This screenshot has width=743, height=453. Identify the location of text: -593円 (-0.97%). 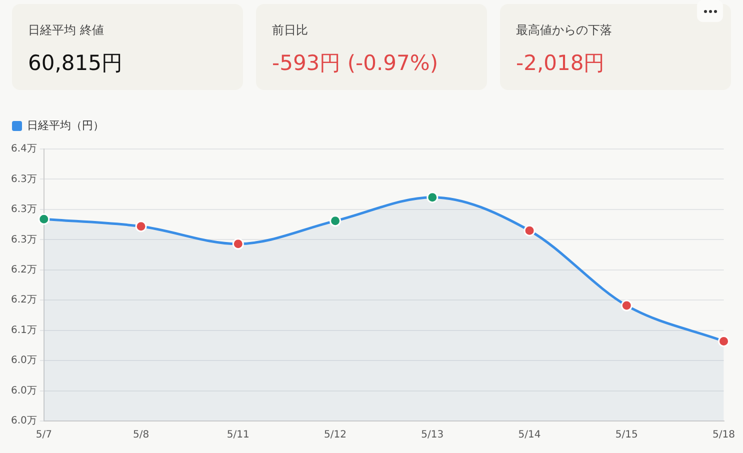
(356, 63).